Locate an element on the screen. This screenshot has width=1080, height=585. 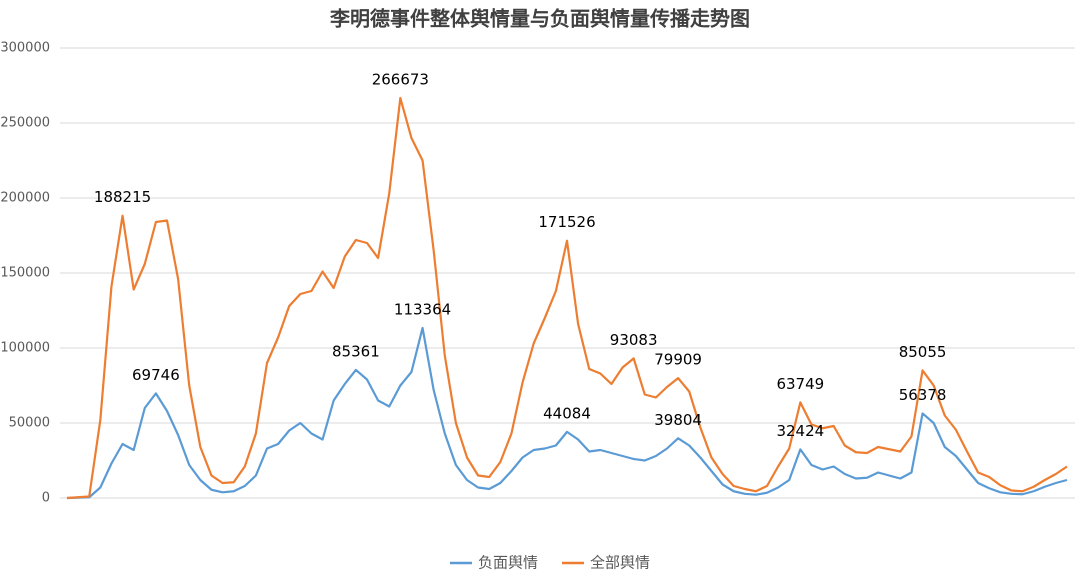
data-label: 79909 is located at coordinates (678, 360).